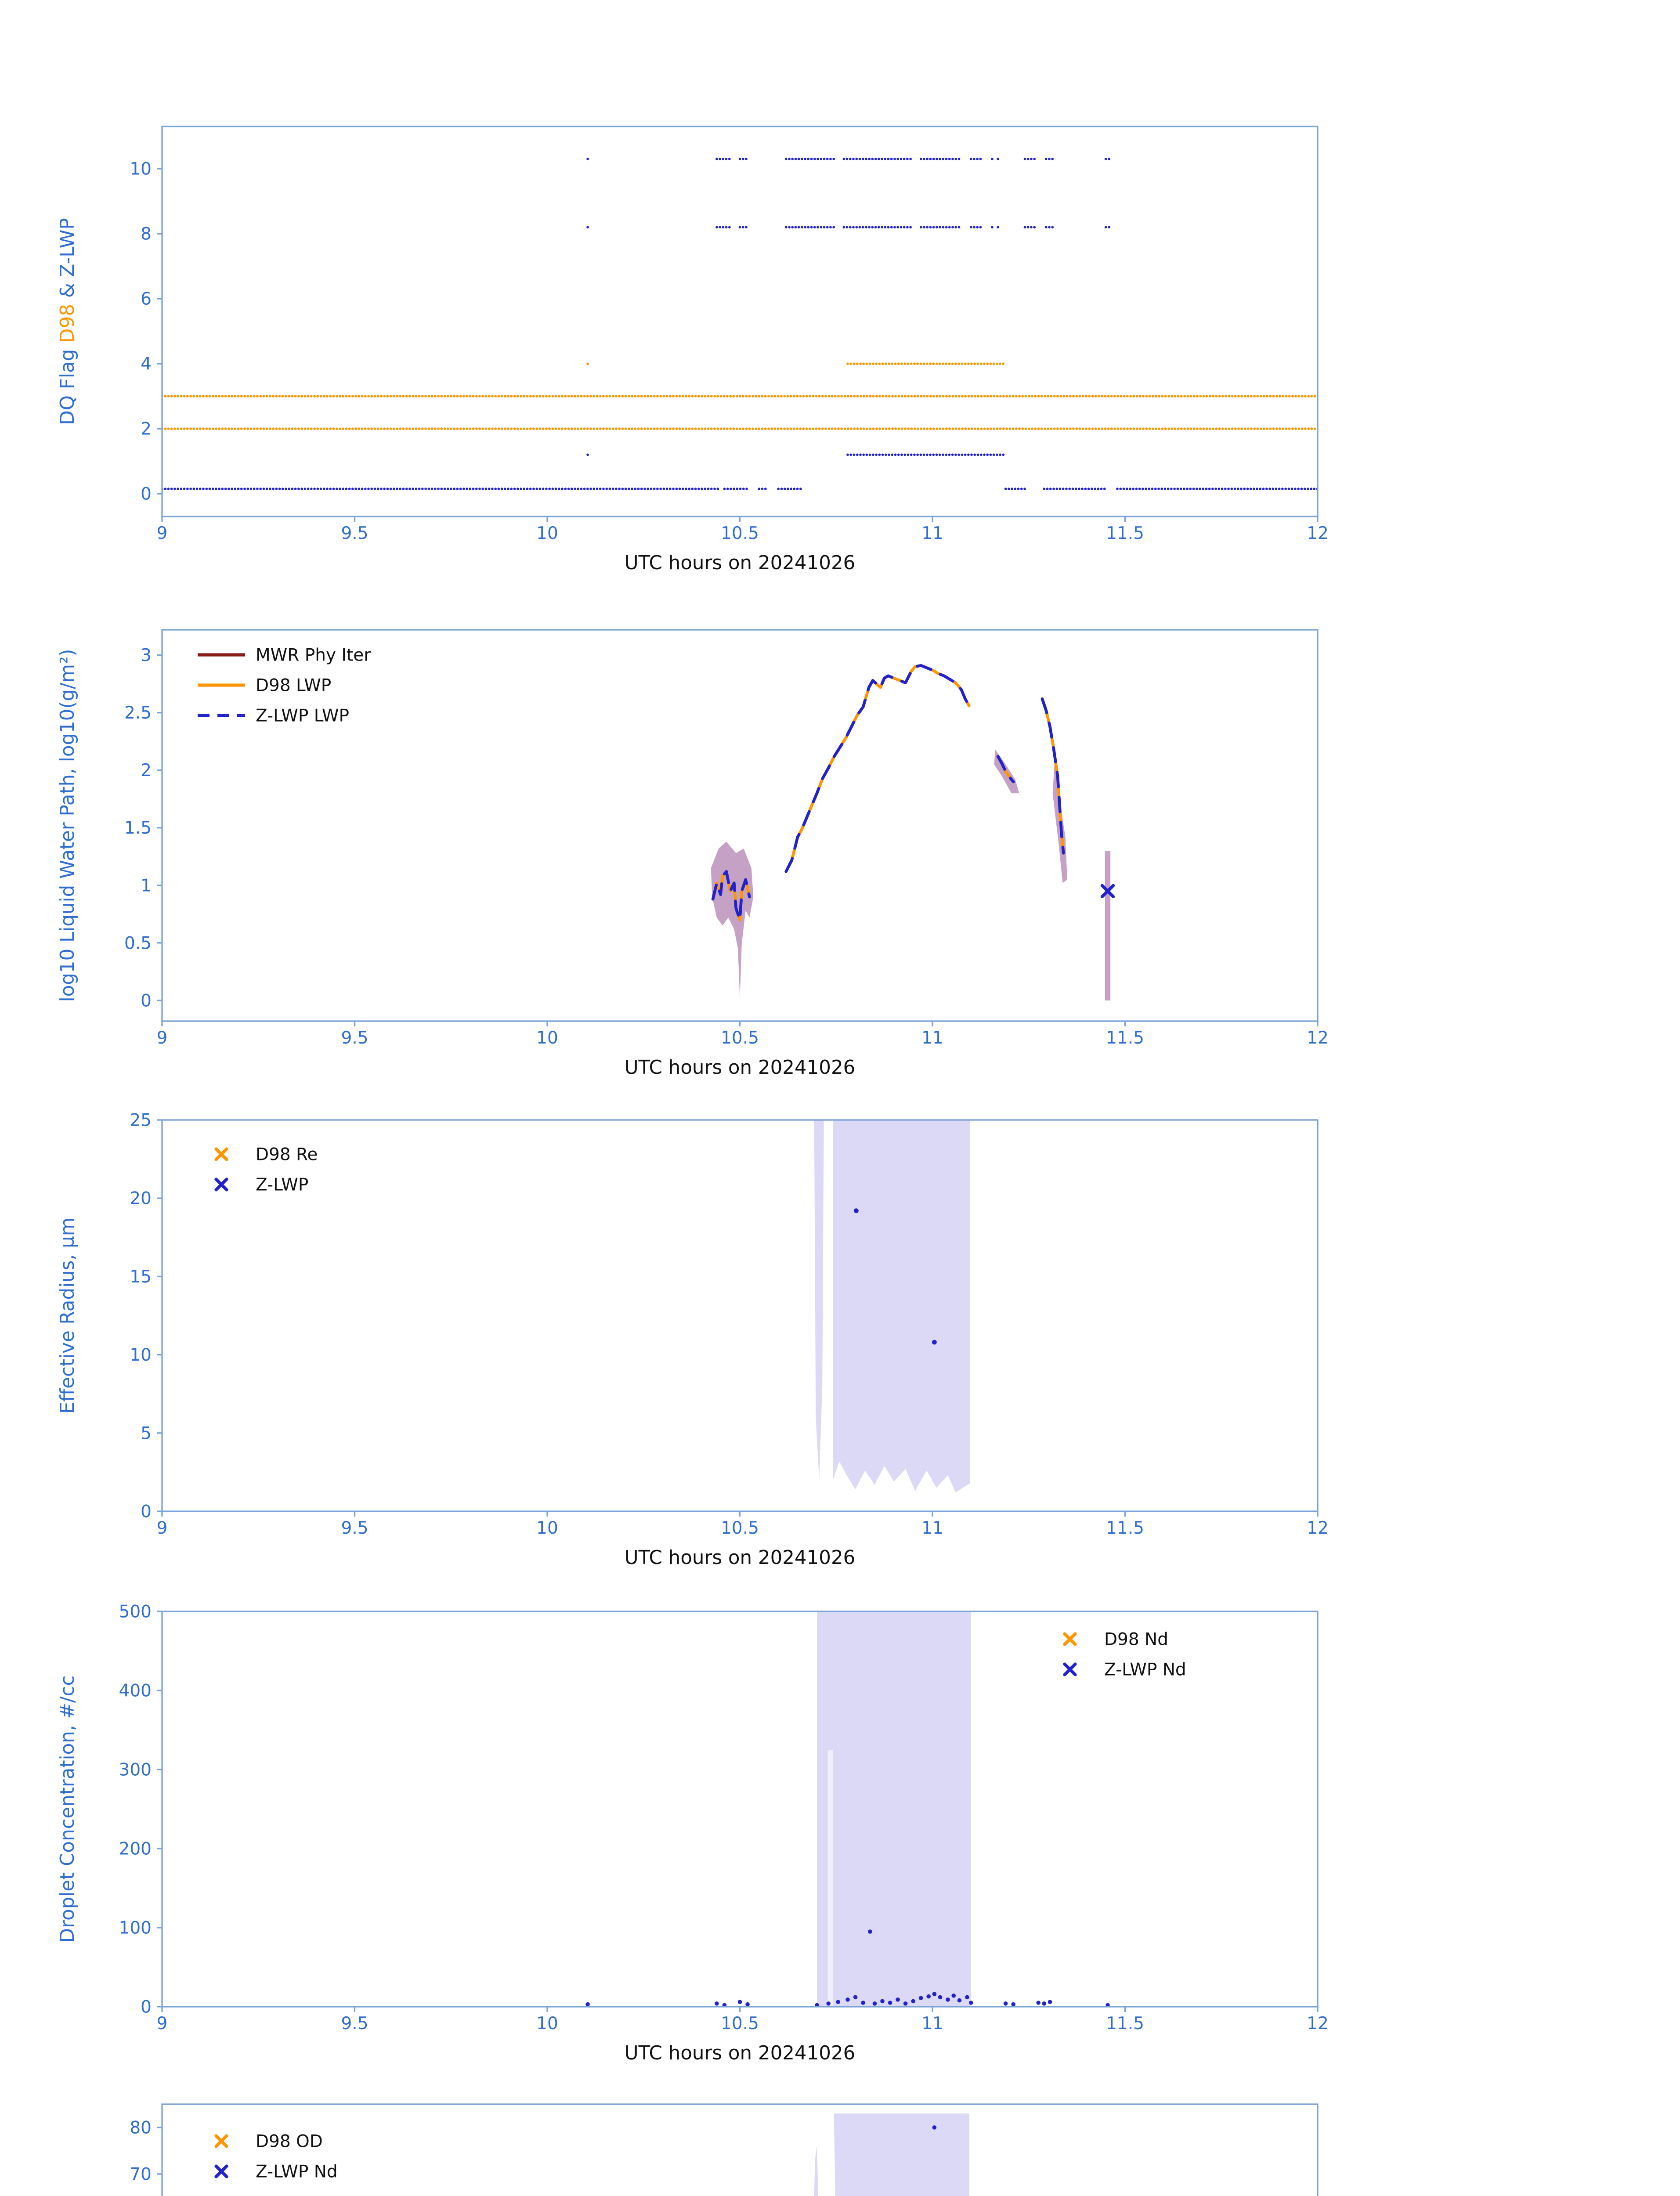 This screenshot has width=1680, height=2196. What do you see at coordinates (135, 1849) in the screenshot?
I see `y-tick-label: 200` at bounding box center [135, 1849].